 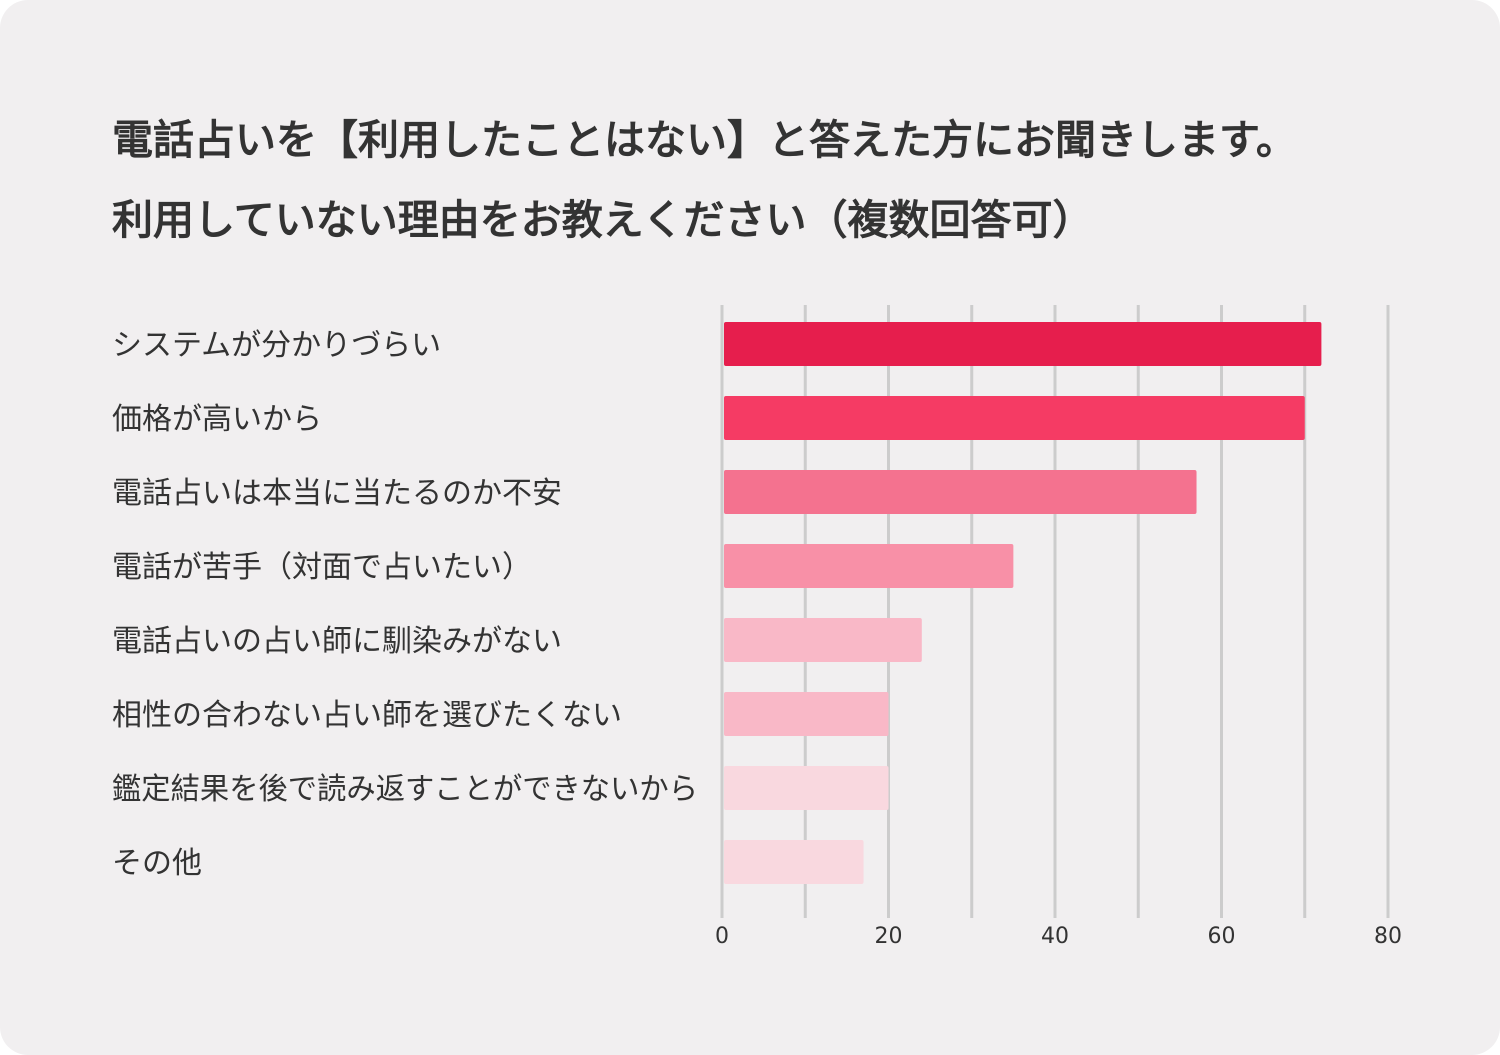 I want to click on category-label: 電話占いの占い師に馴染みがない, so click(x=337, y=641).